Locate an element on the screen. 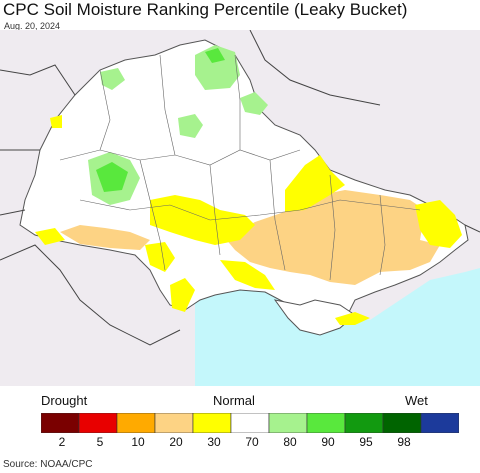 This screenshot has height=473, width=480. yellow-region-crimea is located at coordinates (352, 318).